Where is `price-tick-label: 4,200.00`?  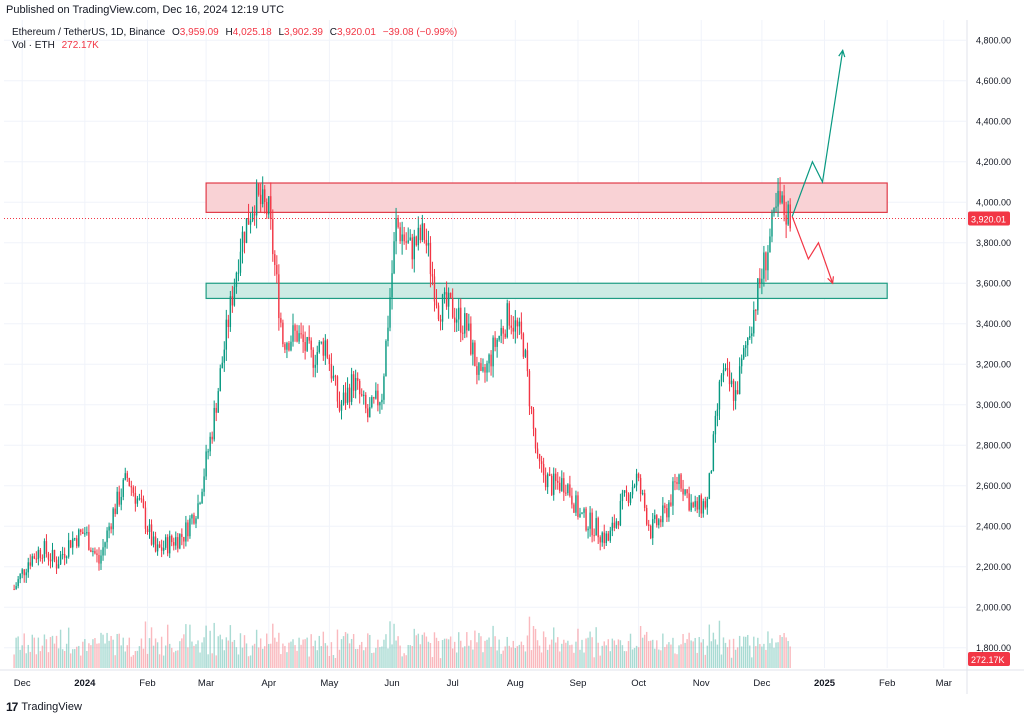
price-tick-label: 4,200.00 is located at coordinates (993, 162).